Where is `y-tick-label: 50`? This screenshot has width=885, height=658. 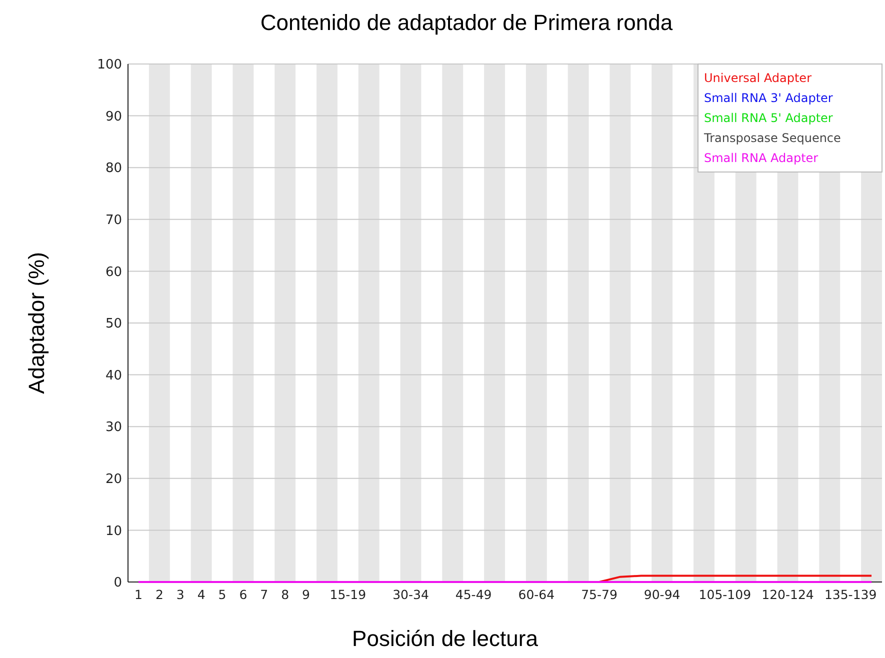 y-tick-label: 50 is located at coordinates (113, 324).